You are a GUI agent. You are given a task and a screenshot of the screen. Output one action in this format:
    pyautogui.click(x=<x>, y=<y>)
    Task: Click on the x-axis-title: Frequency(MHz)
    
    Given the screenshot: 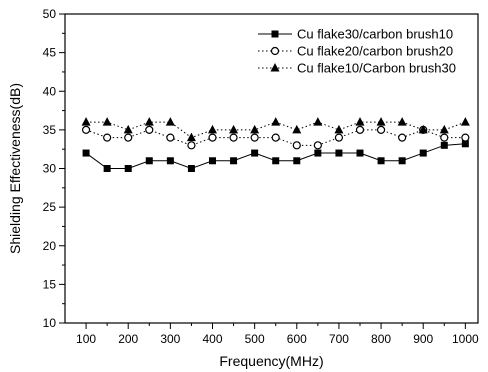 What is the action you would take?
    pyautogui.click(x=271, y=361)
    